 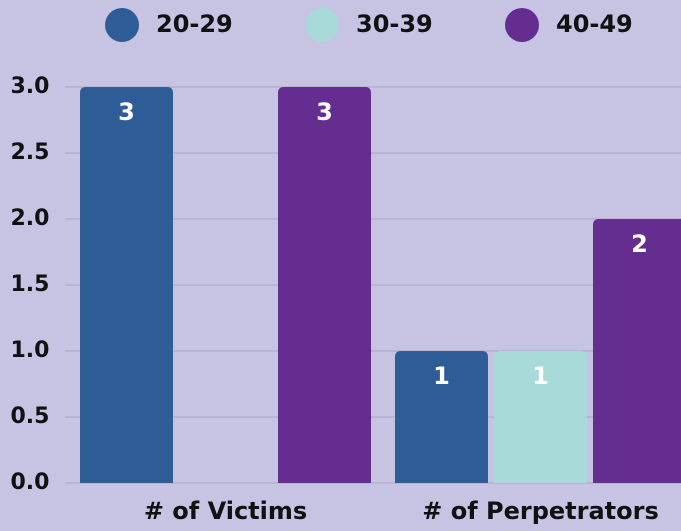 What do you see at coordinates (30, 218) in the screenshot?
I see `y-tick-label: 2.0` at bounding box center [30, 218].